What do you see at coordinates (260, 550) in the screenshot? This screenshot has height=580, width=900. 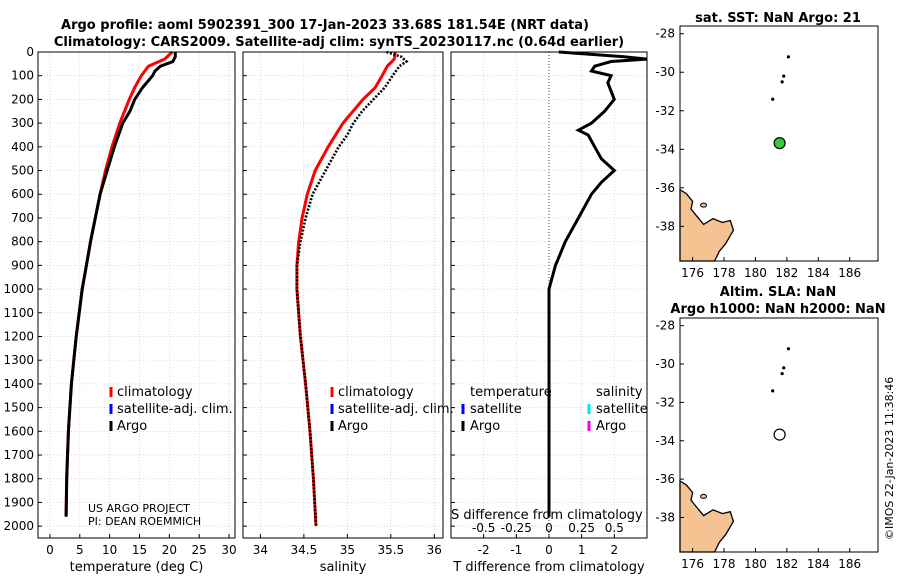 I see `x-tick-label: 34` at bounding box center [260, 550].